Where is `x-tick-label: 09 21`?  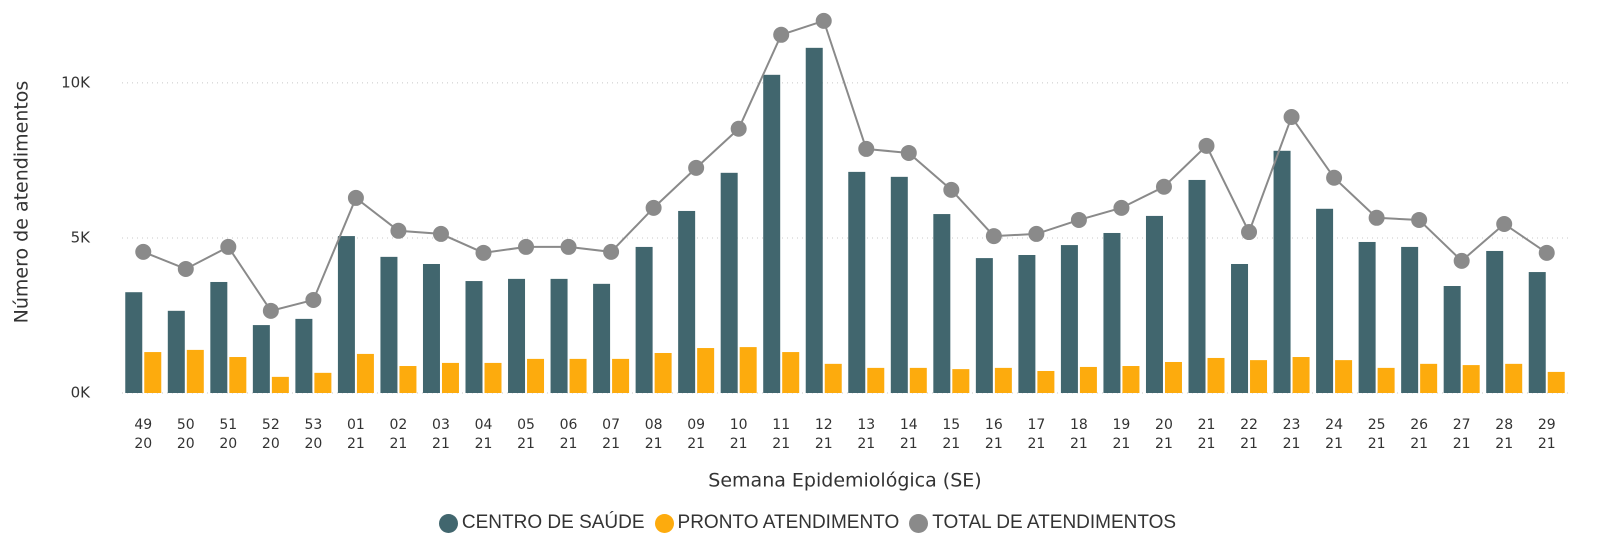 x-tick-label: 09 21 is located at coordinates (696, 434).